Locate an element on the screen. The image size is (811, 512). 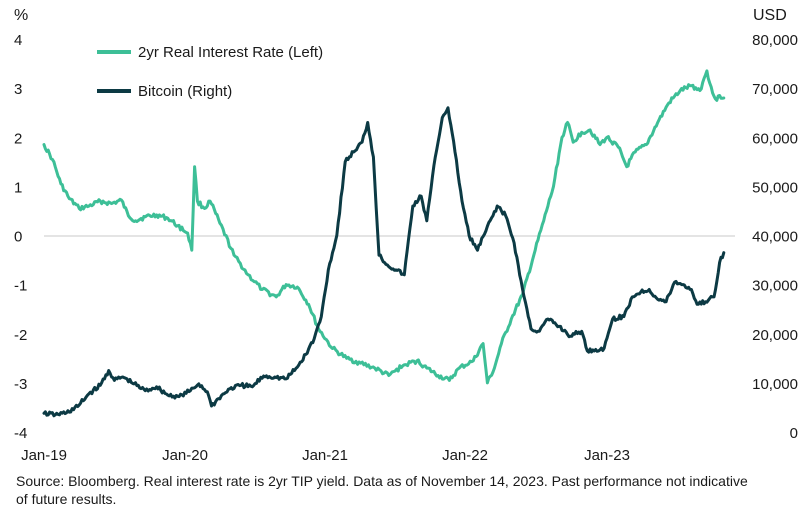
left-axis-unit: % is located at coordinates (21, 15).